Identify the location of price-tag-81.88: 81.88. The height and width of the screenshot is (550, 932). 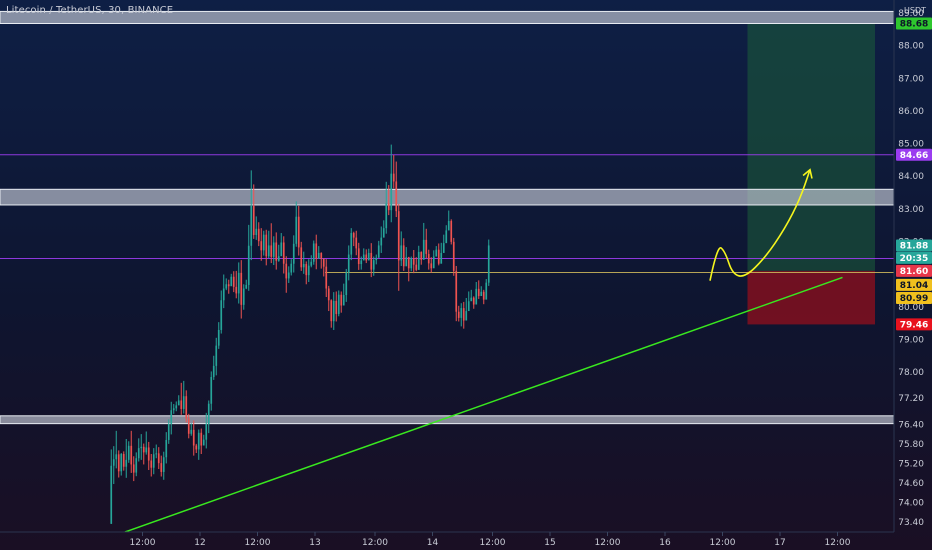
(914, 245).